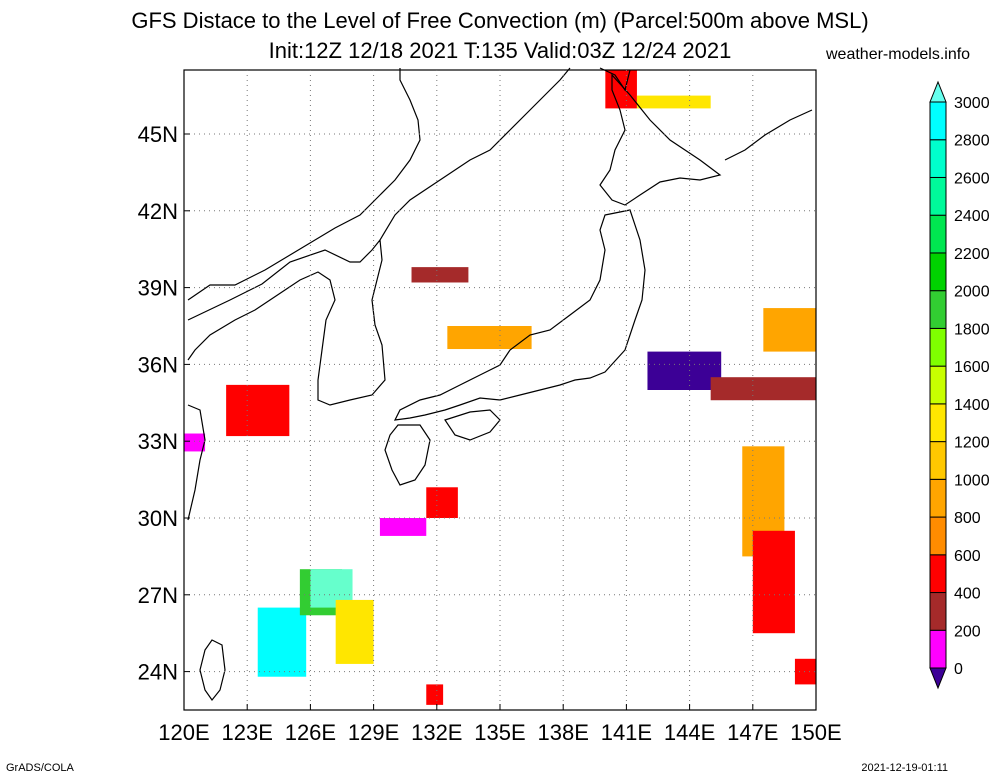 Image resolution: width=1000 pixels, height=779 pixels. What do you see at coordinates (489, 338) in the screenshot?
I see `field-sea-of-japan-orange` at bounding box center [489, 338].